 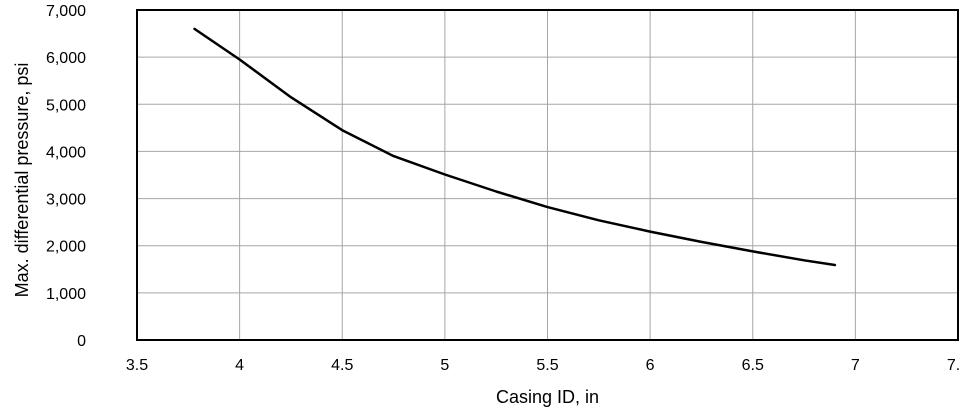 I want to click on y-tick-label: 3,000, so click(x=66, y=200).